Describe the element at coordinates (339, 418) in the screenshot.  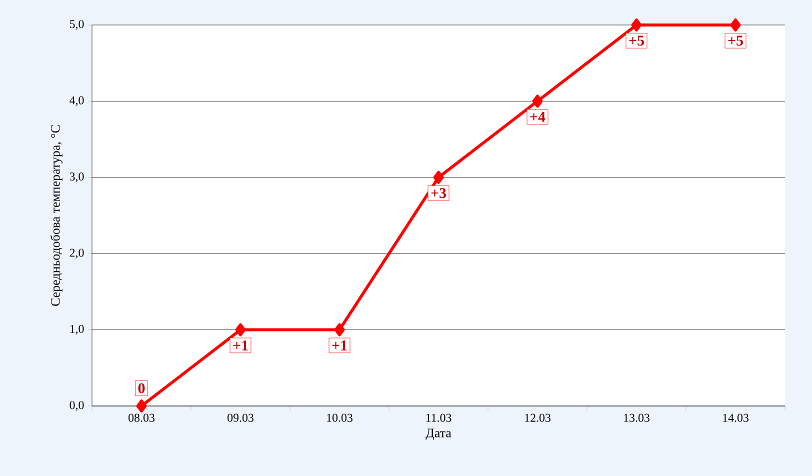
I see `x-tick-label: 10.03` at that location.